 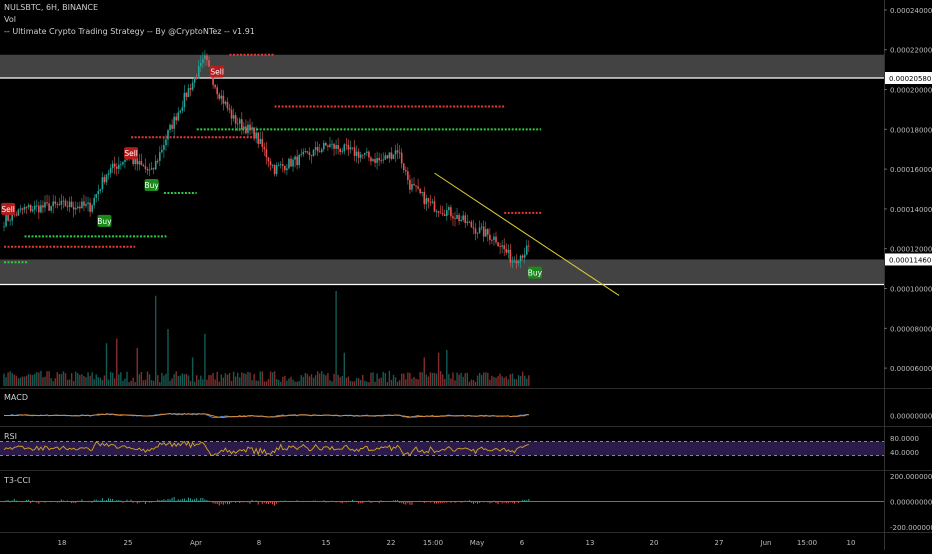 I want to click on time-axis-label: 6, so click(x=522, y=543).